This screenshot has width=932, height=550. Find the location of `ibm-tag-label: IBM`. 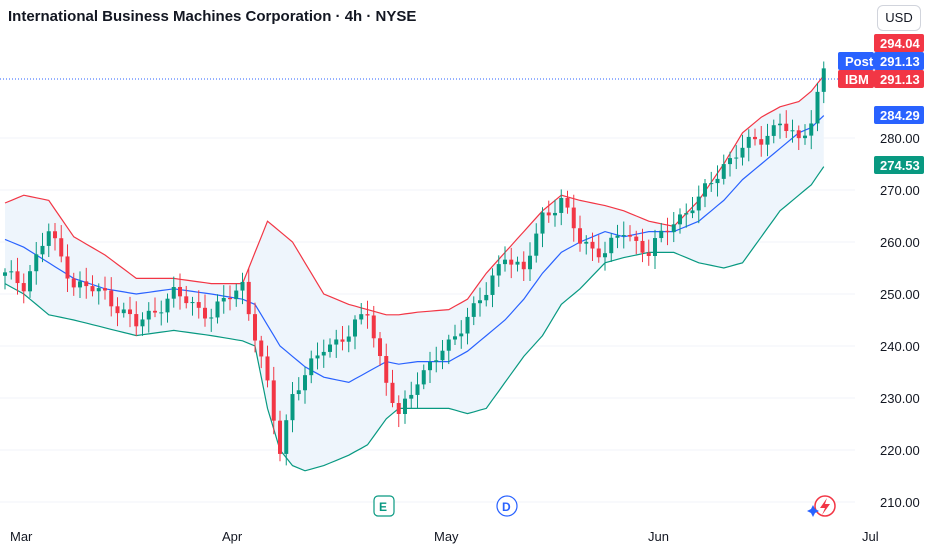

ibm-tag-label: IBM is located at coordinates (857, 79).